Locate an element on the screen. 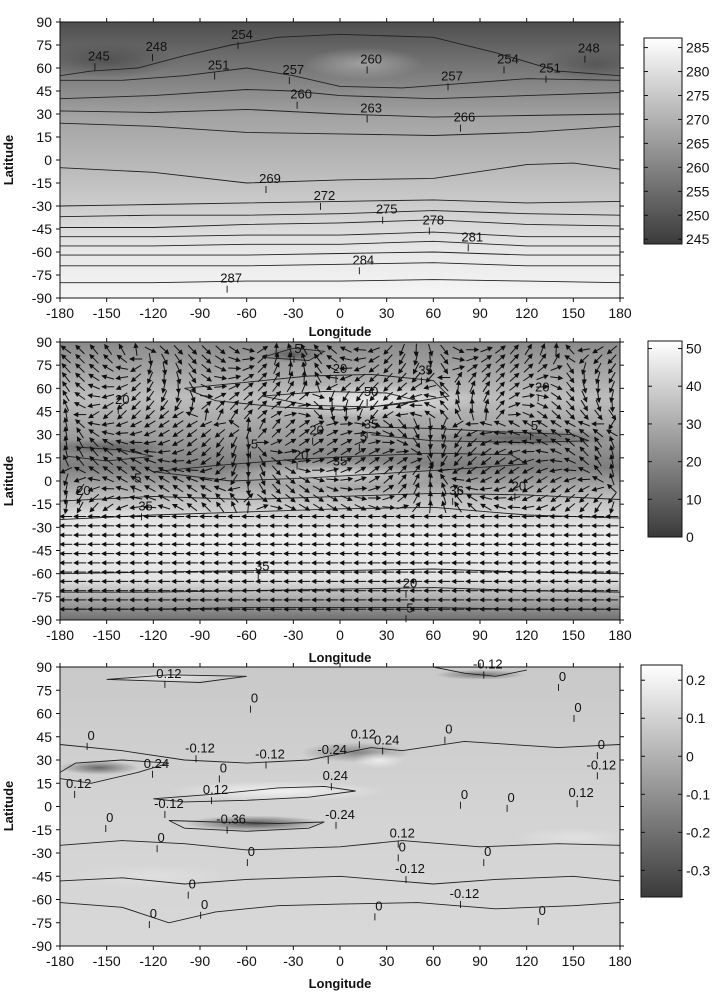 This screenshot has height=1000, width=714. contour-label: 0.12 is located at coordinates (402, 833).